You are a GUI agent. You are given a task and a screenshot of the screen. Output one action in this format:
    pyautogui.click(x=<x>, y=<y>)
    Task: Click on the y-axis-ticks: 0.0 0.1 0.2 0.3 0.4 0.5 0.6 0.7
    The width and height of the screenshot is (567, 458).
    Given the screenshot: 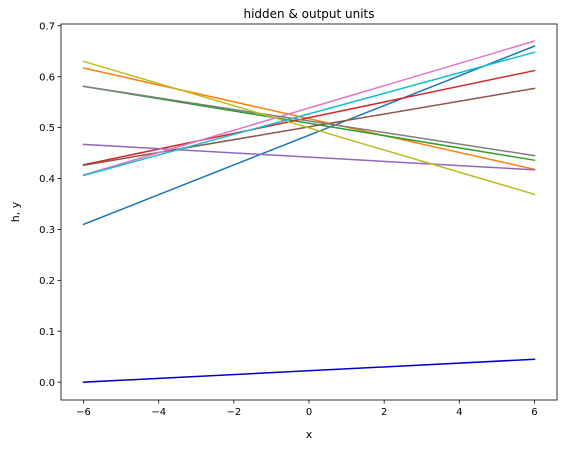 What is the action you would take?
    pyautogui.click(x=50, y=205)
    